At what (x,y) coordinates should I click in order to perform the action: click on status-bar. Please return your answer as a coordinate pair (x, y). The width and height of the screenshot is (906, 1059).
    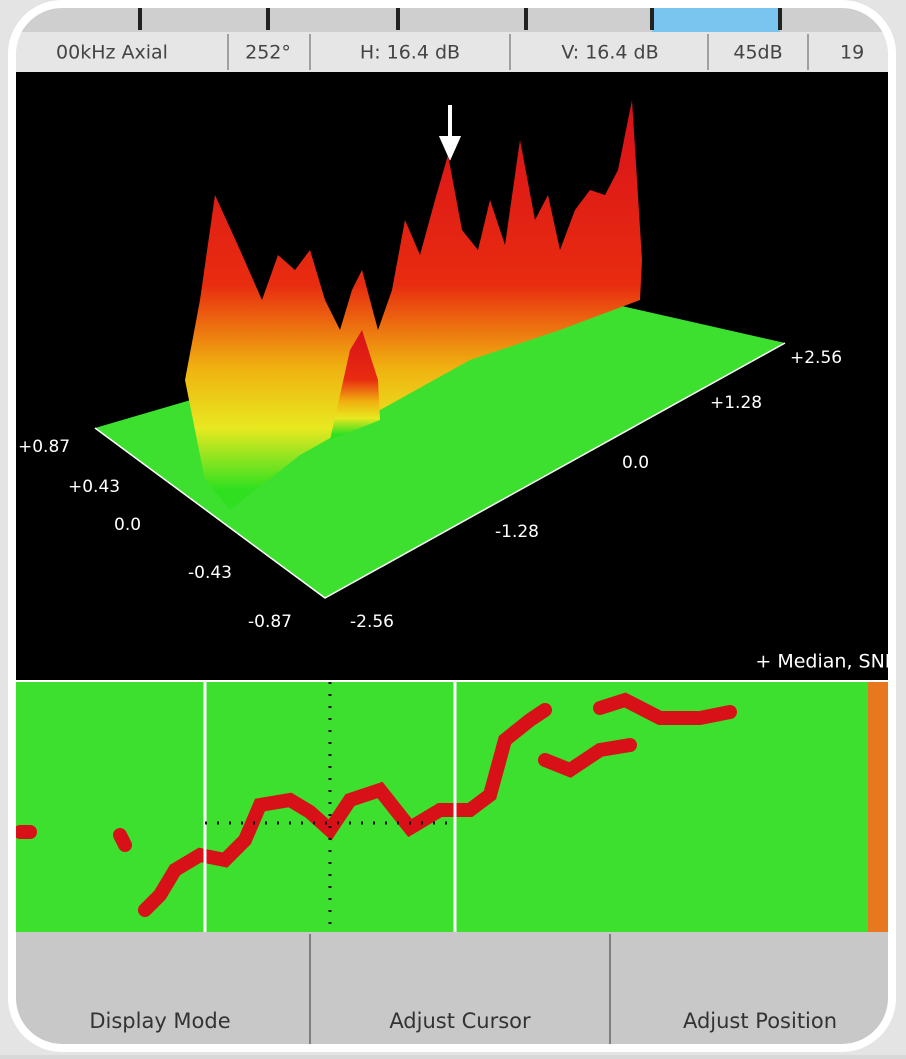
    Looking at the image, I should click on (452, 52).